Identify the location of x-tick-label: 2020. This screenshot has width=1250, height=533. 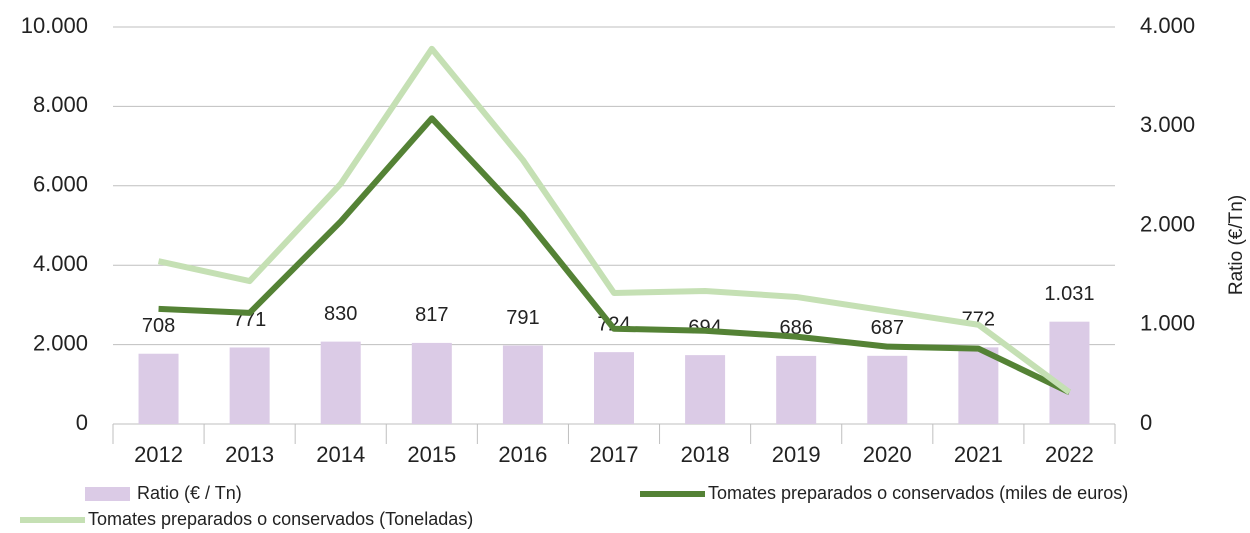
(887, 454).